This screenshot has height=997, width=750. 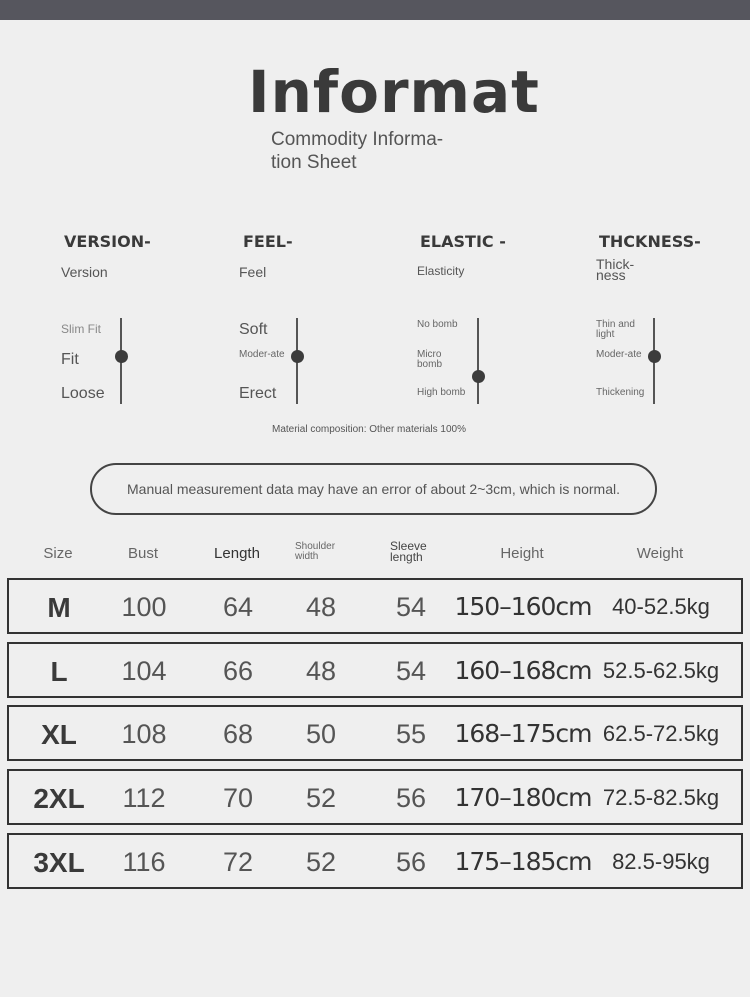 What do you see at coordinates (253, 329) in the screenshot?
I see `attribute-option: Soft` at bounding box center [253, 329].